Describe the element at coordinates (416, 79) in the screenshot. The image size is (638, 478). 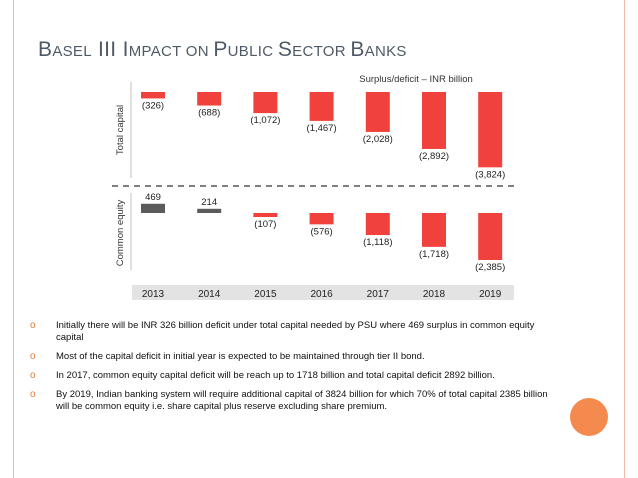
I see `chart-title: Surplus/deficit – INR billion` at that location.